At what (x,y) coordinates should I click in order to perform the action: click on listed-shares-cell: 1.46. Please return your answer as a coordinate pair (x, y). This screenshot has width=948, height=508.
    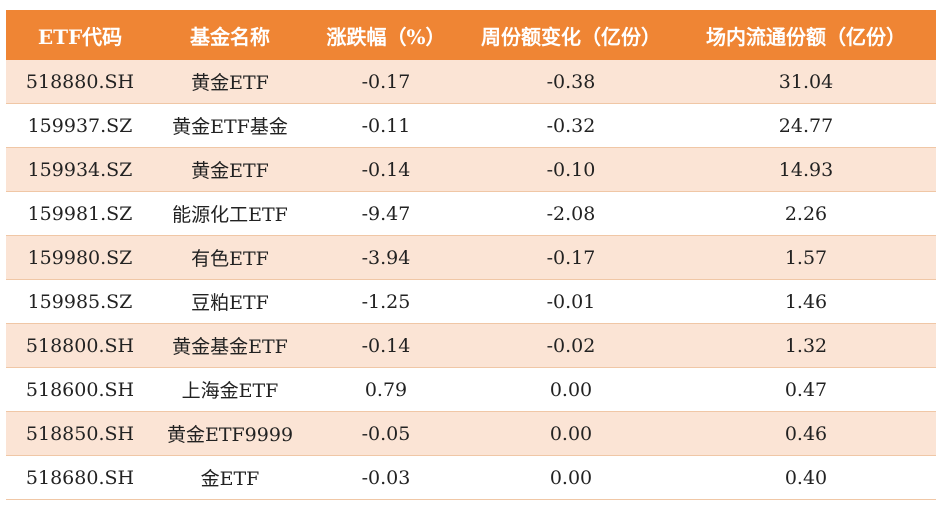
    Looking at the image, I should click on (806, 301).